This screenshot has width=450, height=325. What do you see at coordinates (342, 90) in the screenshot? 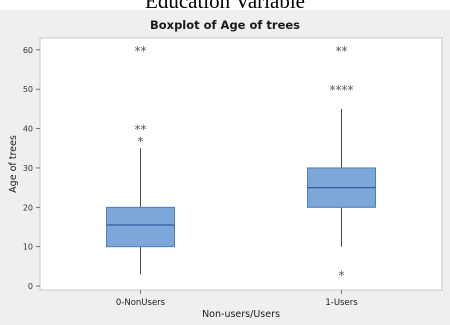
I see `outlier-marker: ****` at bounding box center [342, 90].